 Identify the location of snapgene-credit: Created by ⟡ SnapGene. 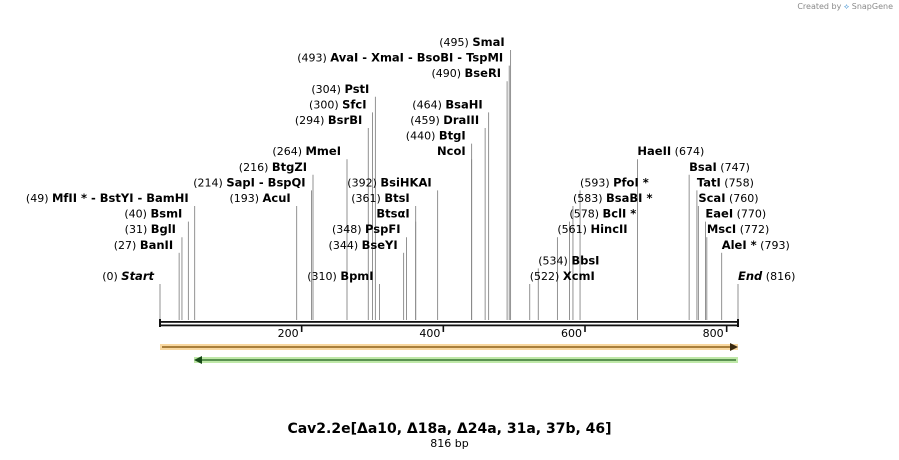
(845, 7).